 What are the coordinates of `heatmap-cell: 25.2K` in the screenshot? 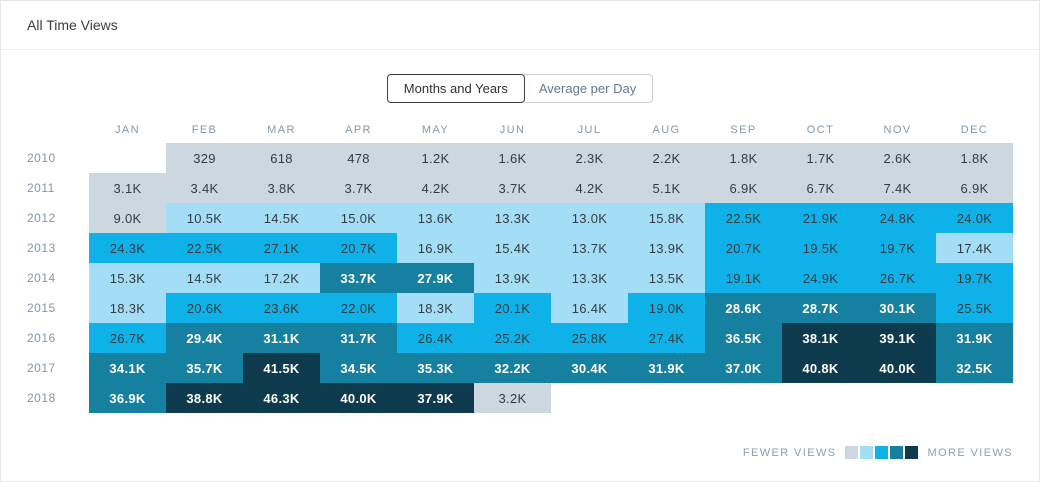 It's located at (512, 338).